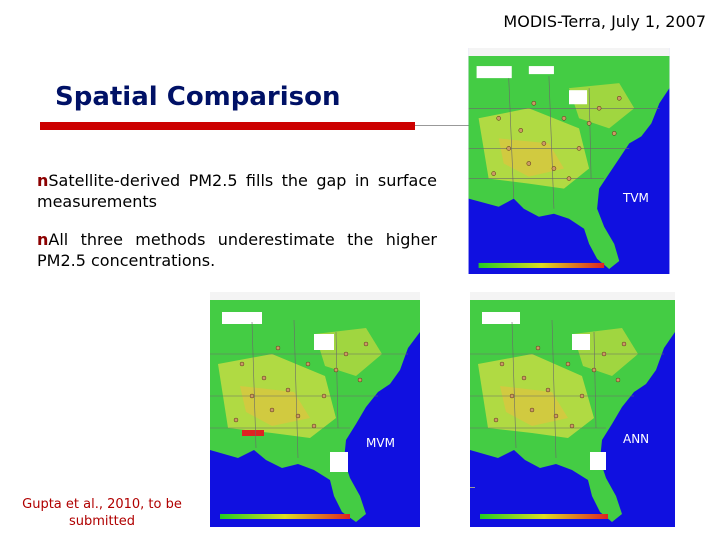  What do you see at coordinates (227, 126) in the screenshot?
I see `title-underline-bar` at bounding box center [227, 126].